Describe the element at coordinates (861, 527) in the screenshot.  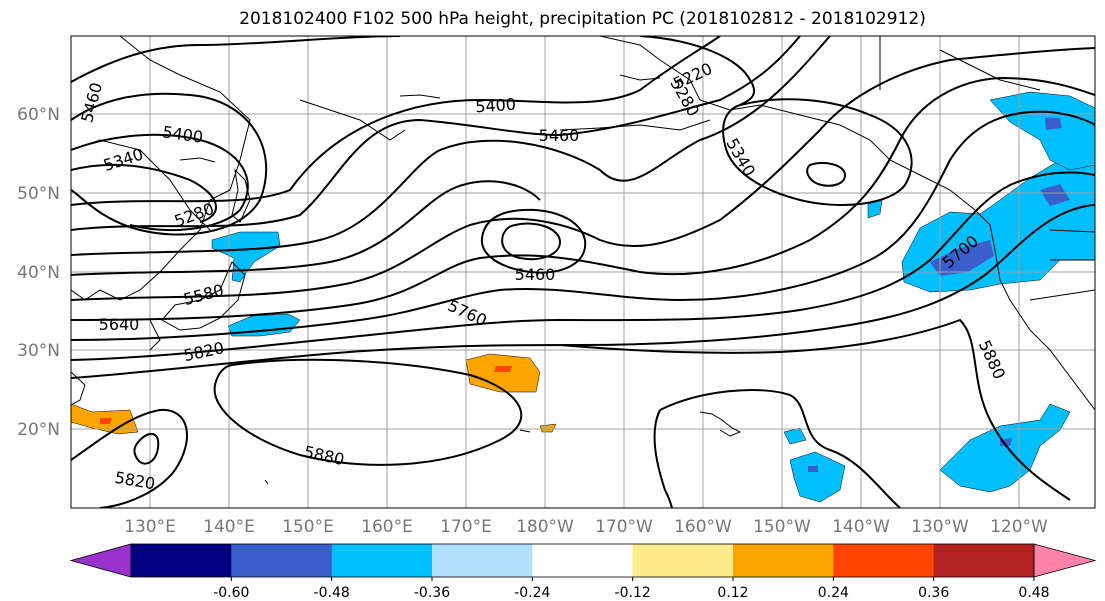
I see `lon-label: 140°W` at that location.